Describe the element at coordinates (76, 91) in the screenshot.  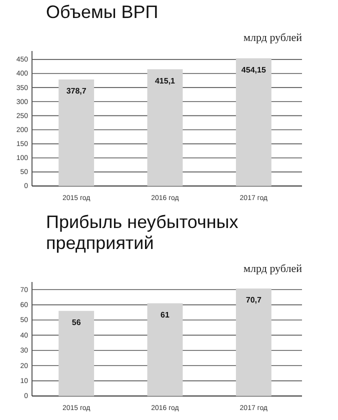
I see `data-label: 378,7` at that location.